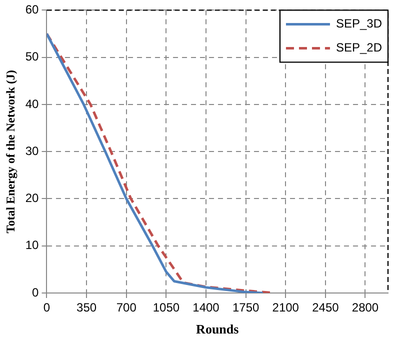 The width and height of the screenshot is (396, 342). Describe the element at coordinates (246, 307) in the screenshot. I see `x-tick-label: 1750` at that location.